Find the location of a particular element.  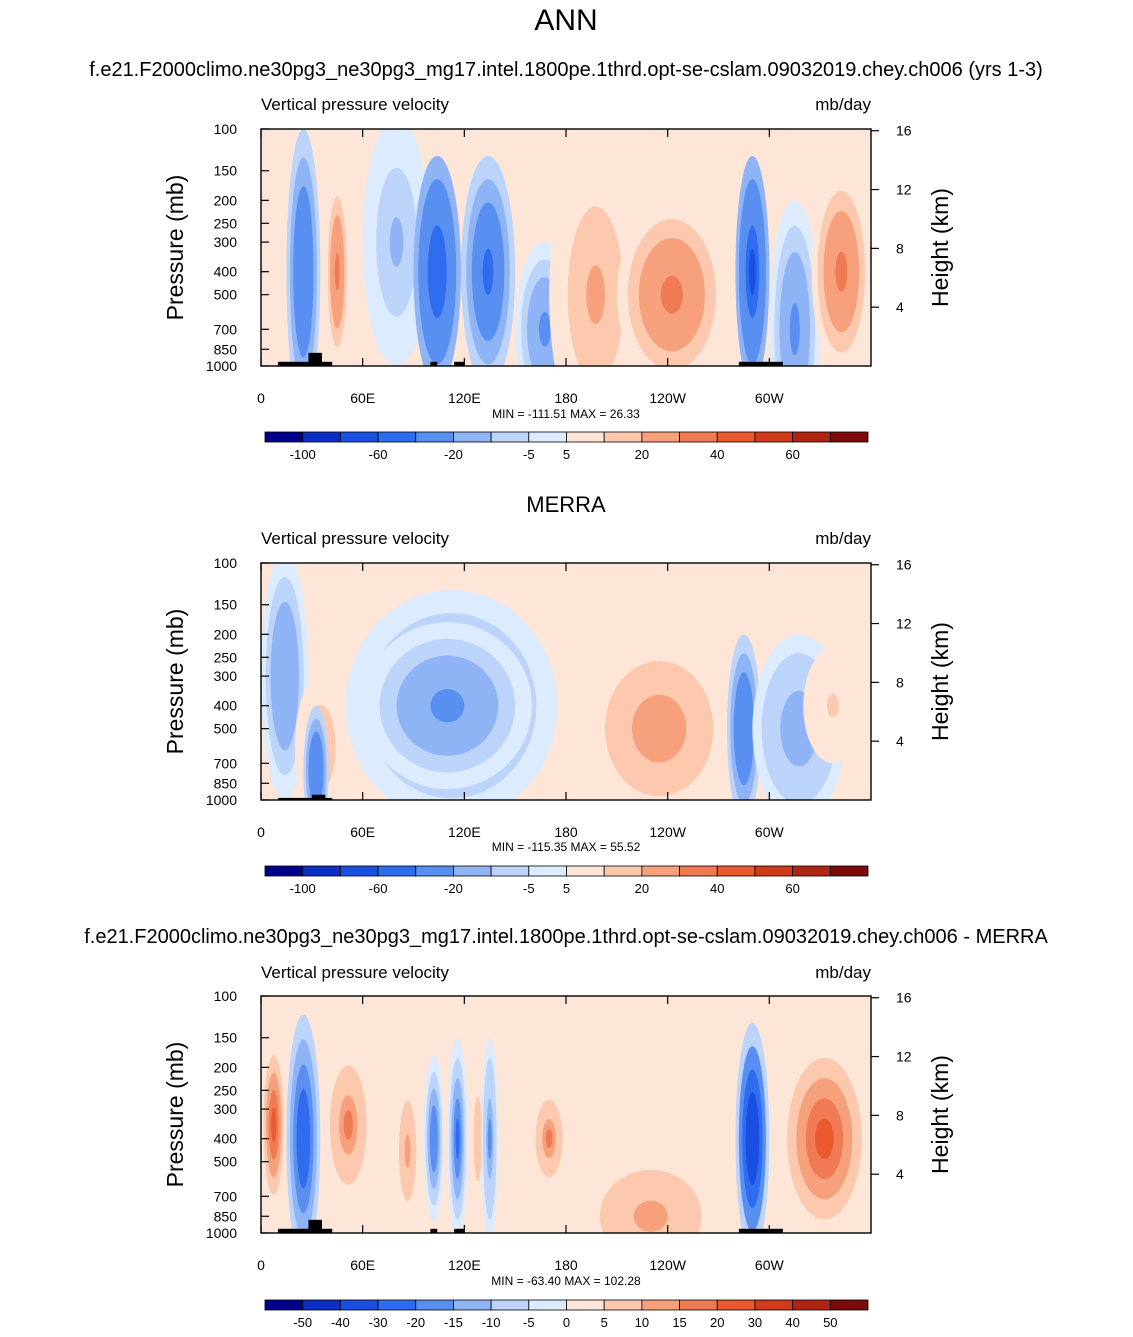

right-tick-label: 16 is located at coordinates (904, 565).